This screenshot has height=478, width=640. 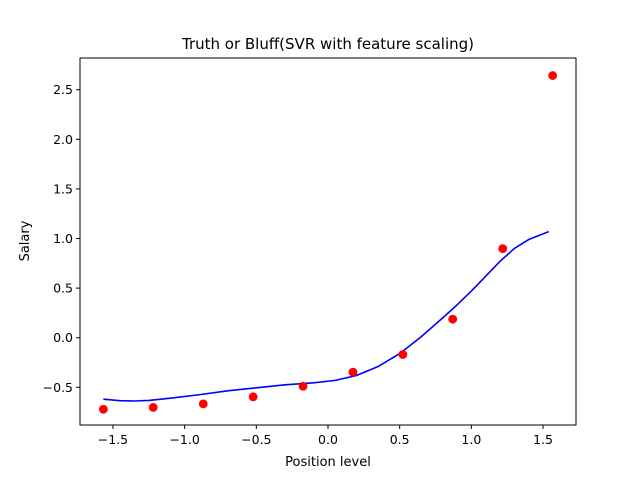 I want to click on y-tick-label: −0.5, so click(x=58, y=387).